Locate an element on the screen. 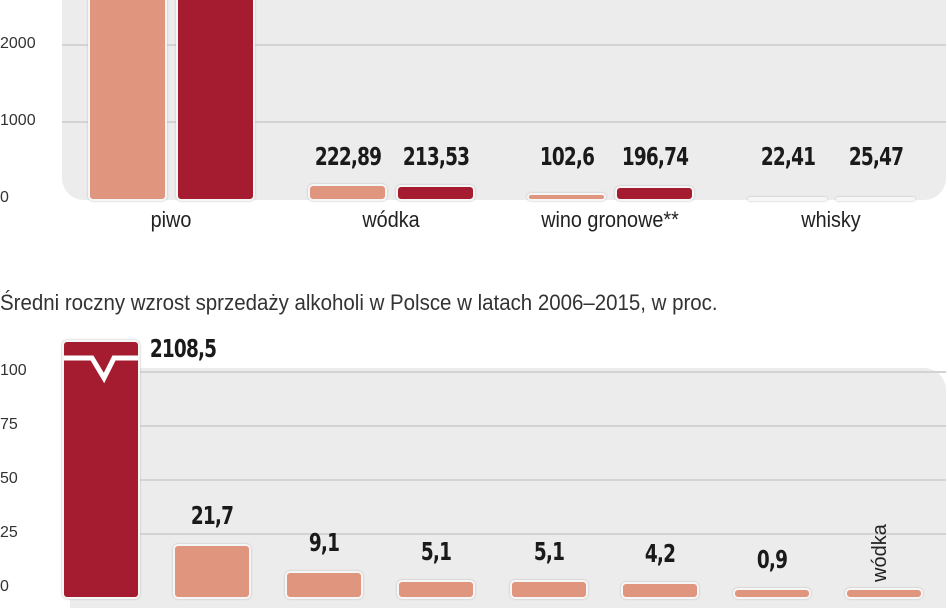 This screenshot has width=948, height=608. category-label: wino gronowe** is located at coordinates (610, 219).